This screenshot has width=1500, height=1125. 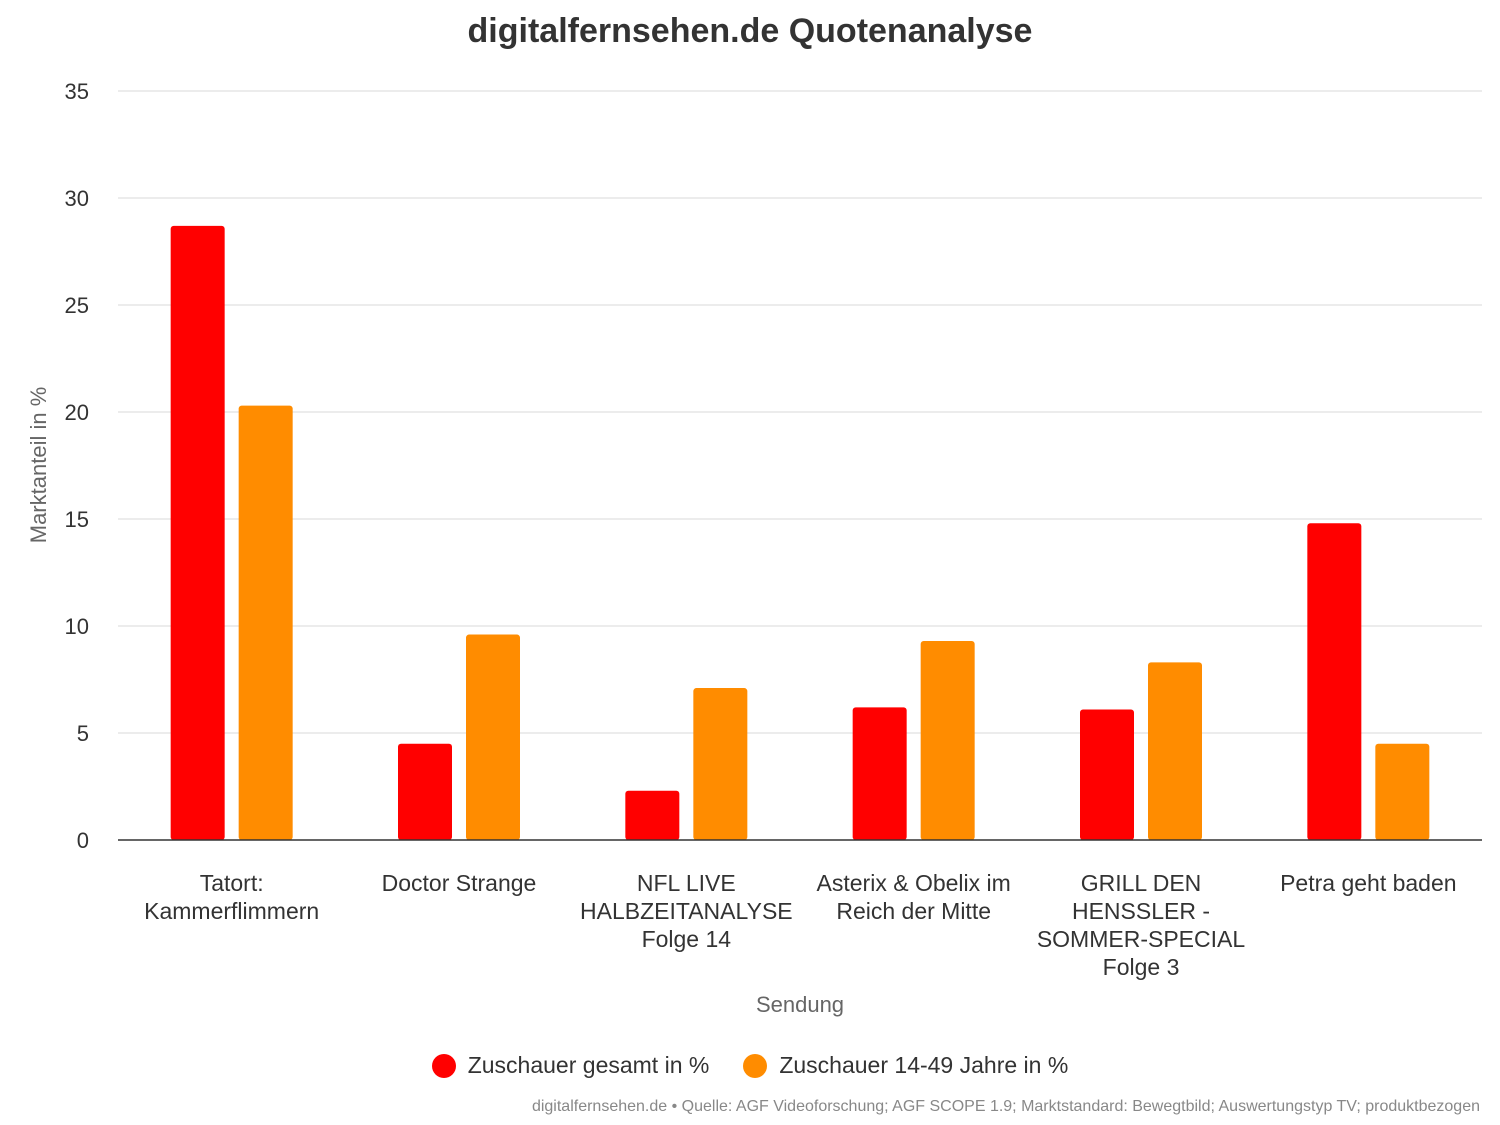 I want to click on legend-label-gesamt: Zuschauer gesamt in %, so click(x=588, y=1065).